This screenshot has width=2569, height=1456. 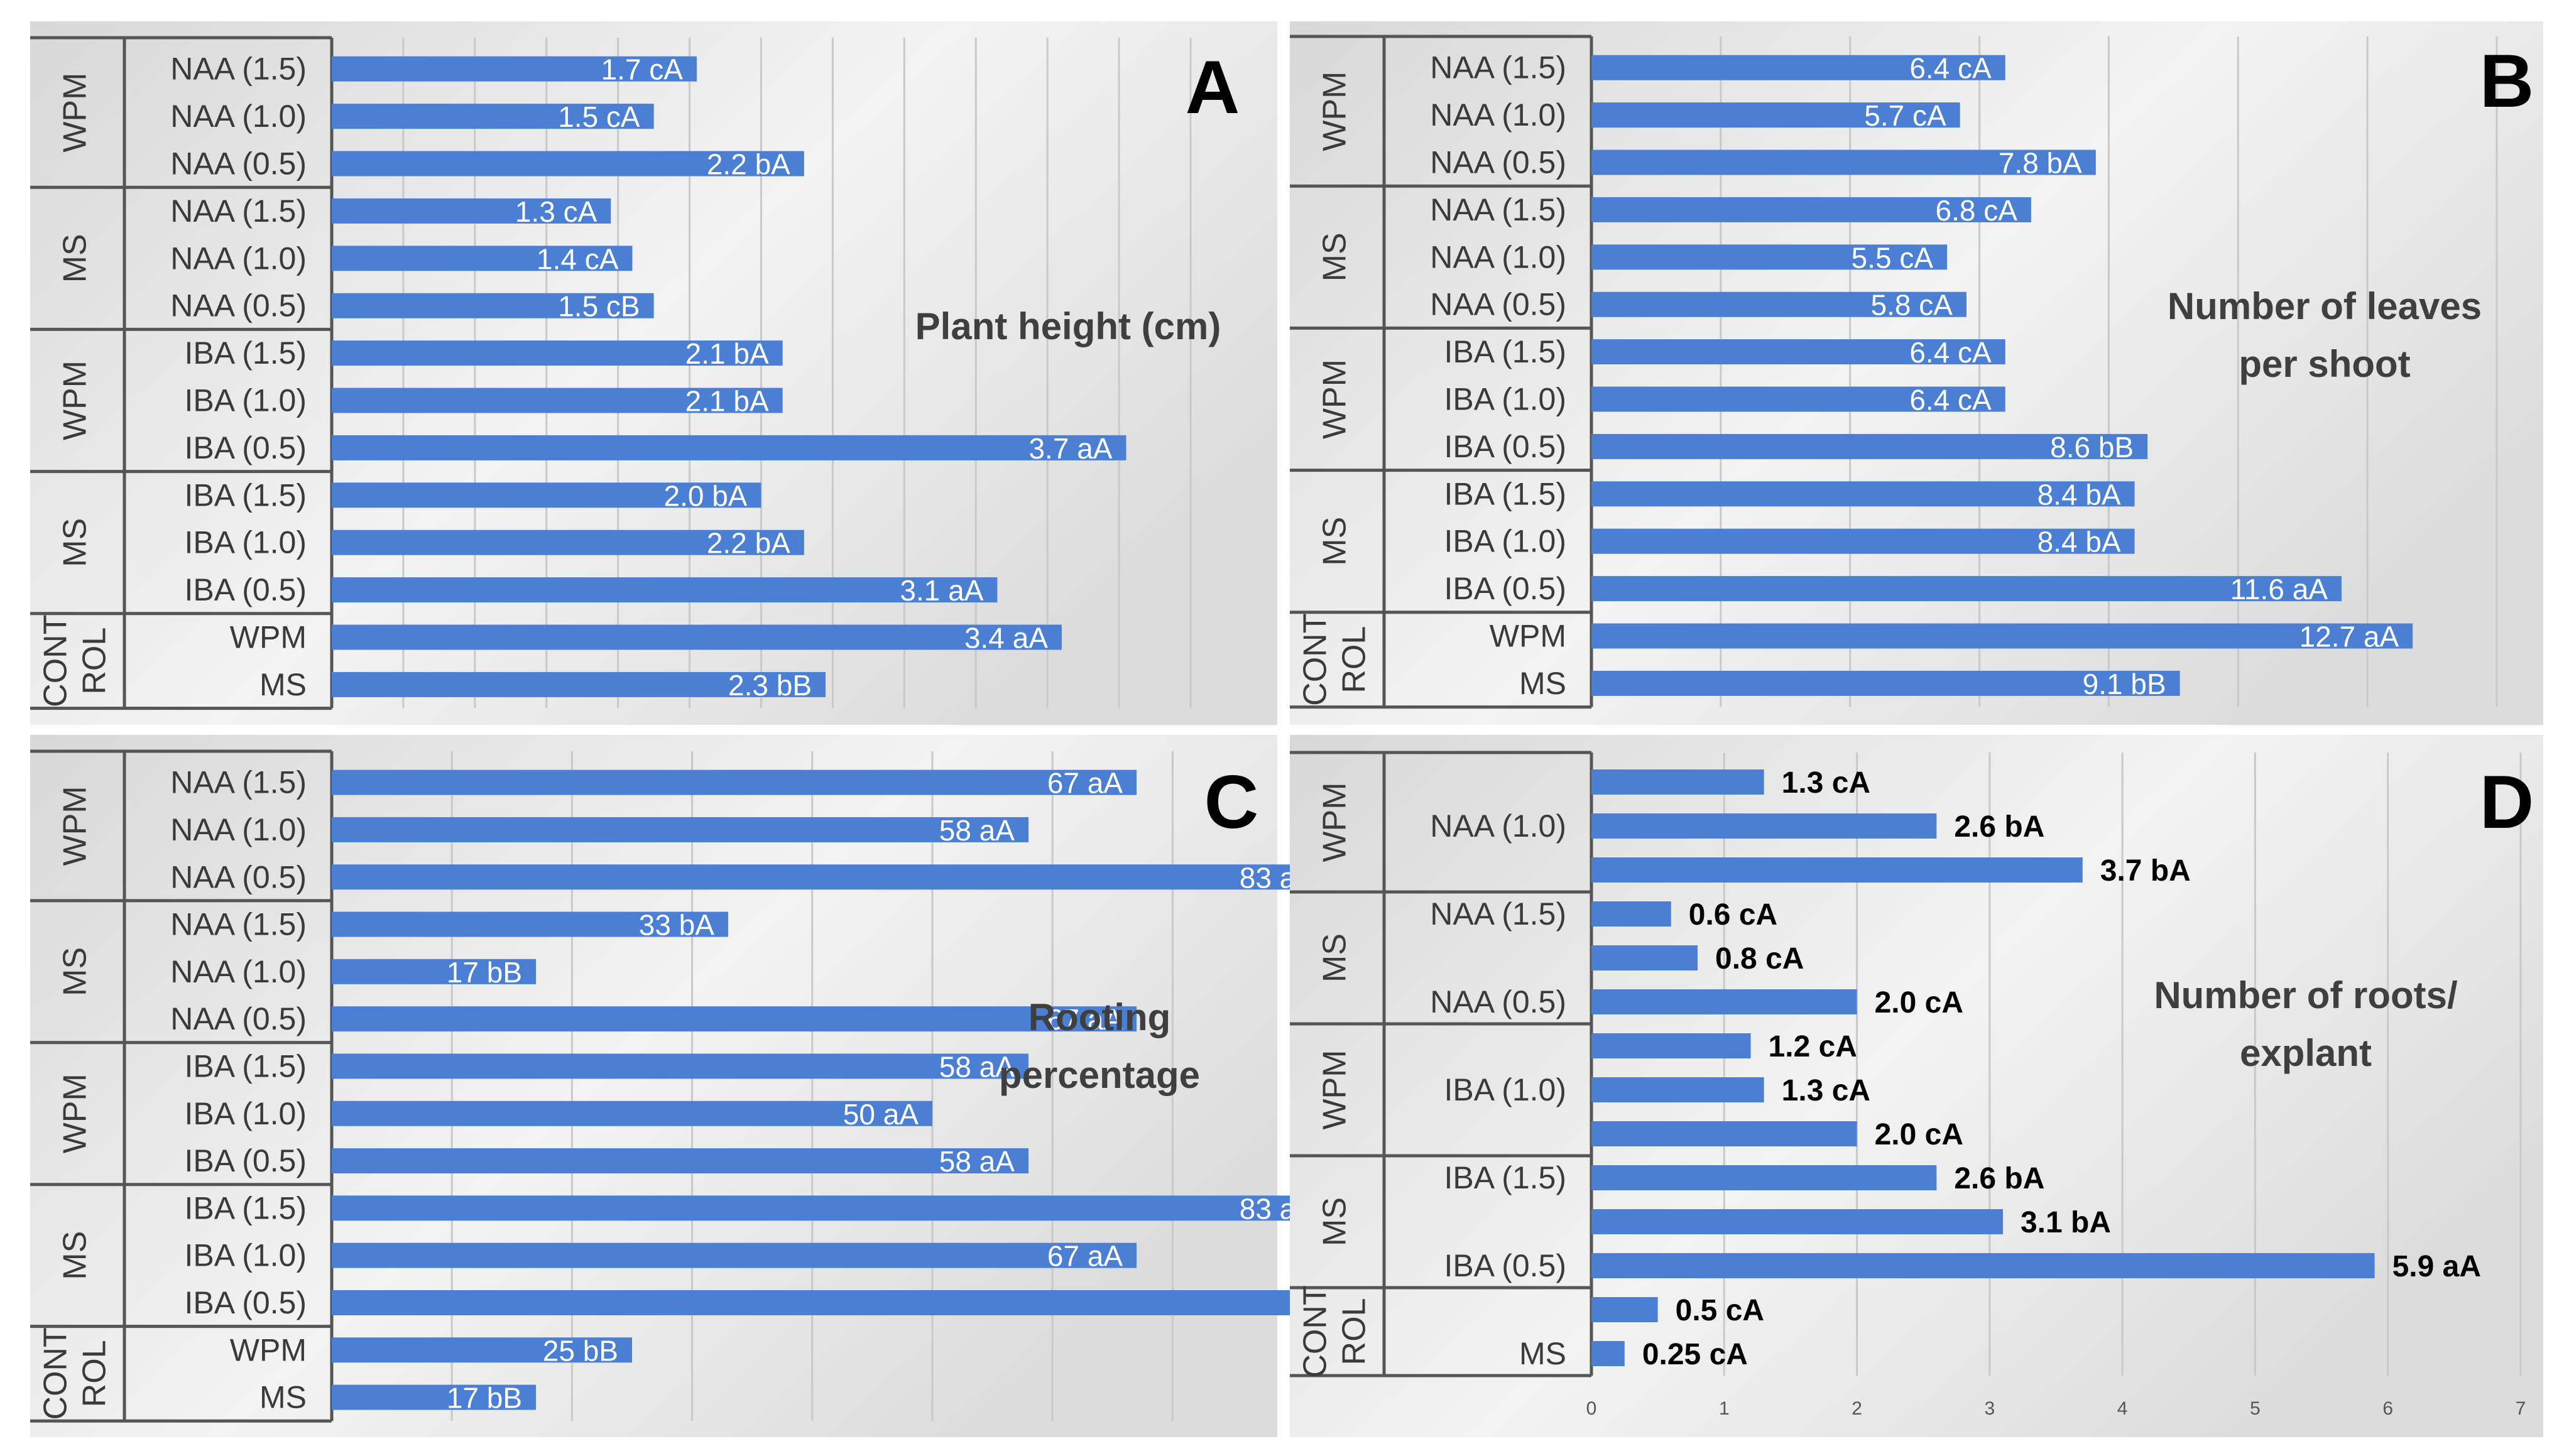 What do you see at coordinates (1068, 326) in the screenshot?
I see `panel-title: Plant height (cm)` at bounding box center [1068, 326].